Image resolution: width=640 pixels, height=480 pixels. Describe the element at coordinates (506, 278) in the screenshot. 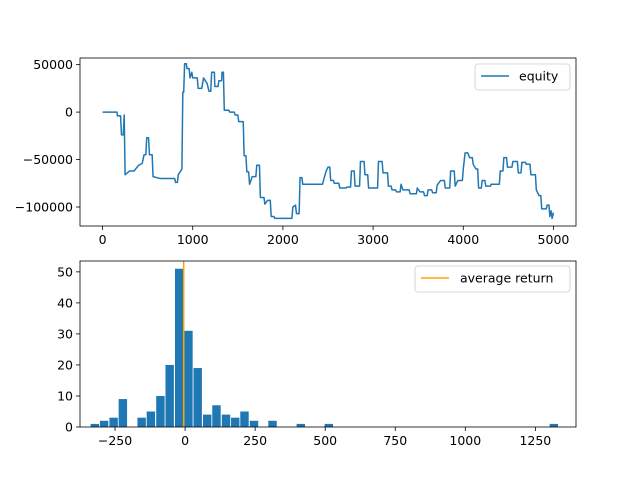

I see `histogram-legend-label: average return` at that location.